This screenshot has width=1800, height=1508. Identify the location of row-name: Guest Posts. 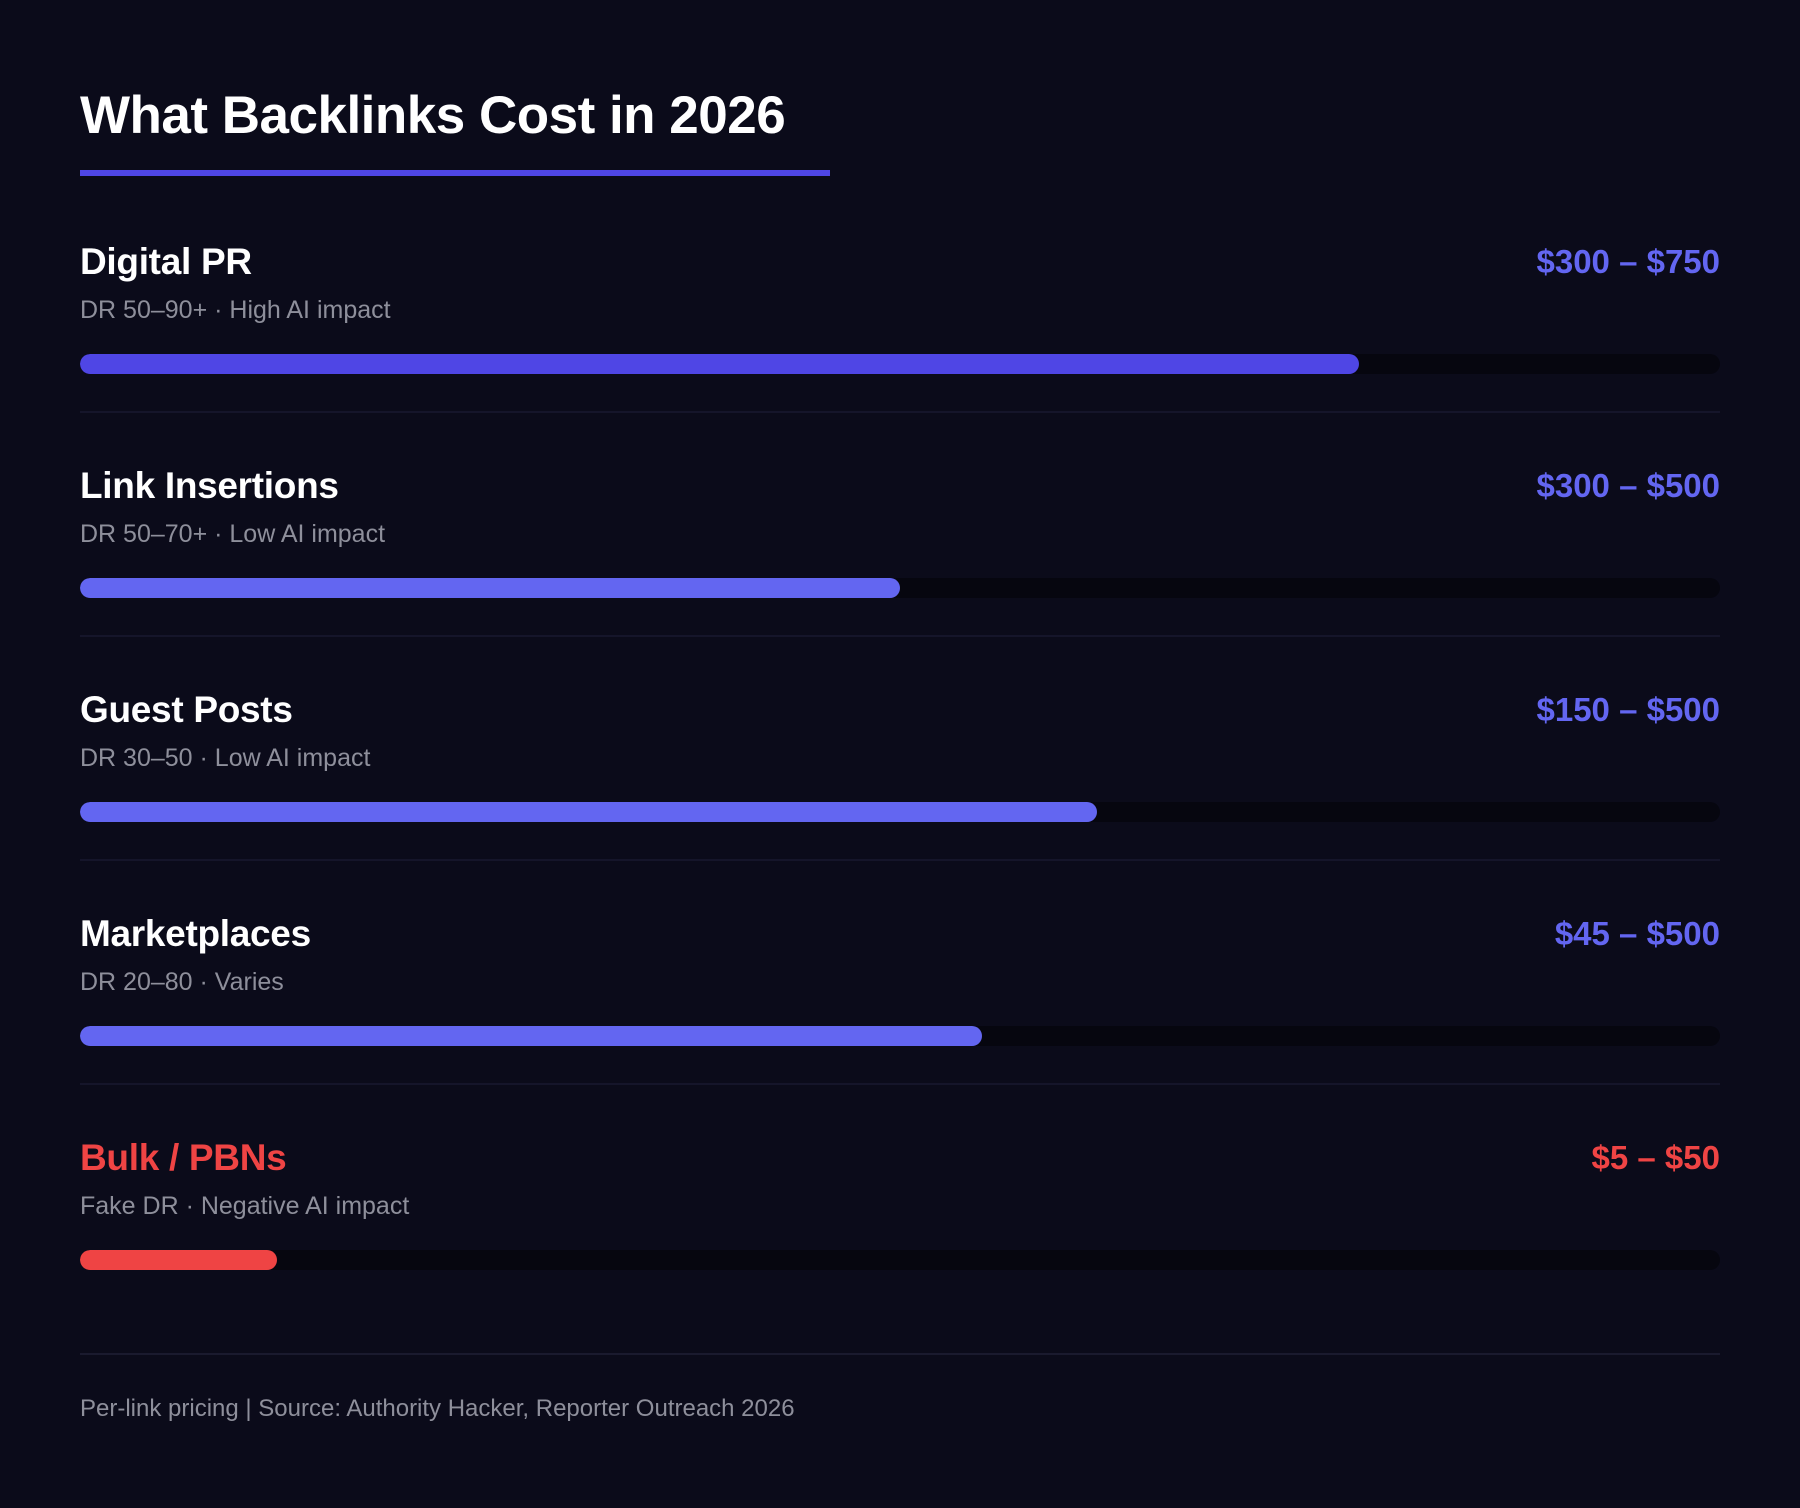
(186, 709).